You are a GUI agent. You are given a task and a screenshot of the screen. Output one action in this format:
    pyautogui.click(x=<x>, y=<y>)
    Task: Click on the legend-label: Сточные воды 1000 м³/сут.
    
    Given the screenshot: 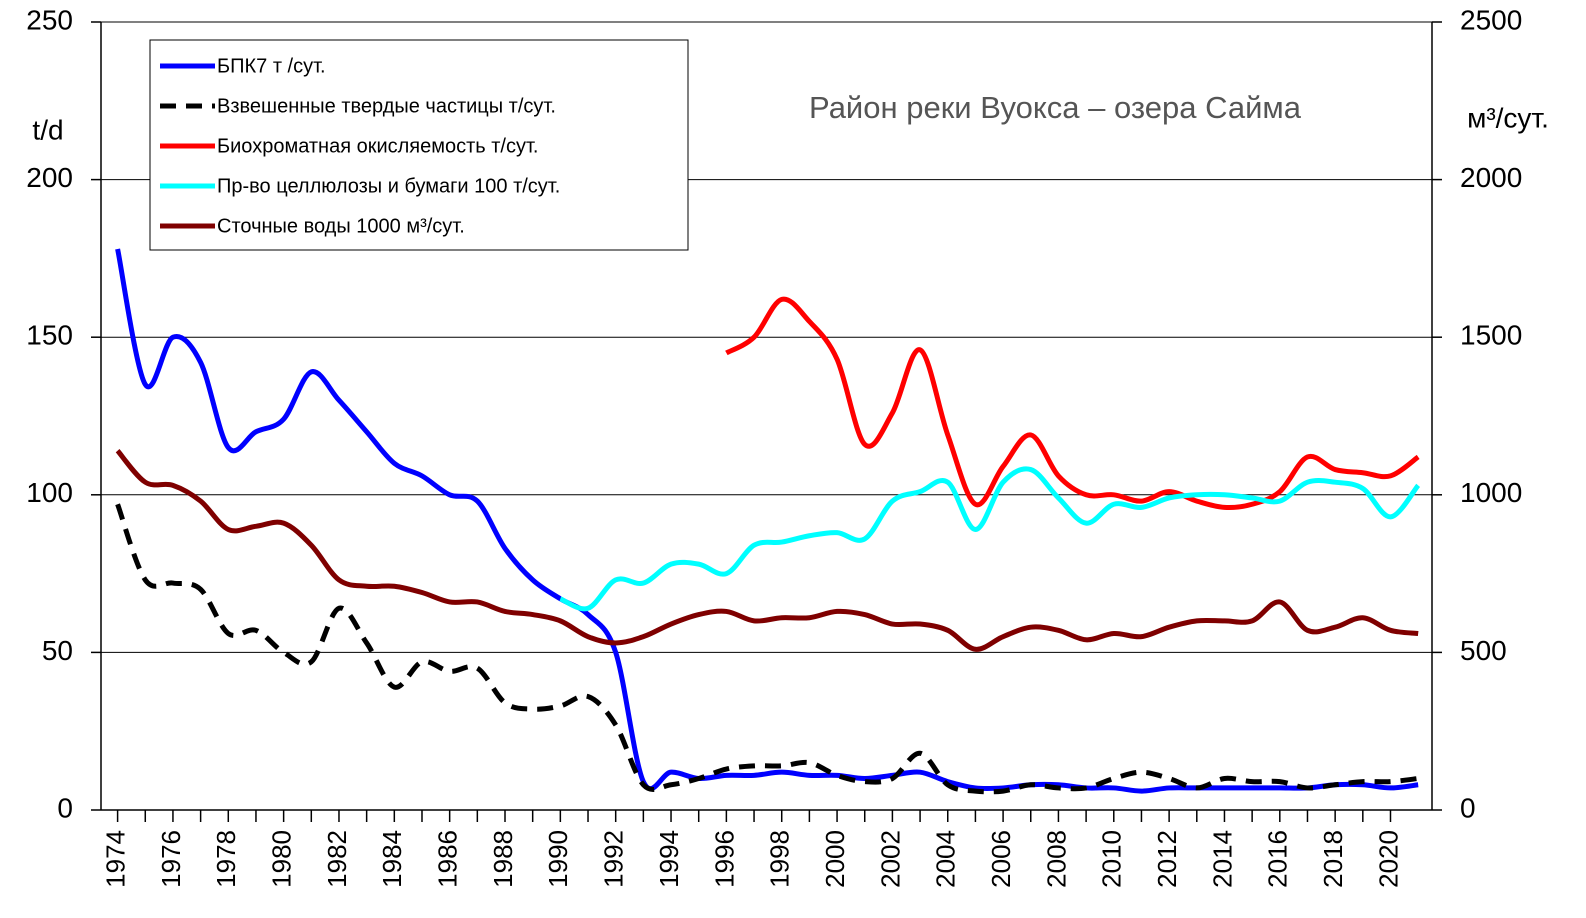 What is the action you would take?
    pyautogui.click(x=341, y=226)
    